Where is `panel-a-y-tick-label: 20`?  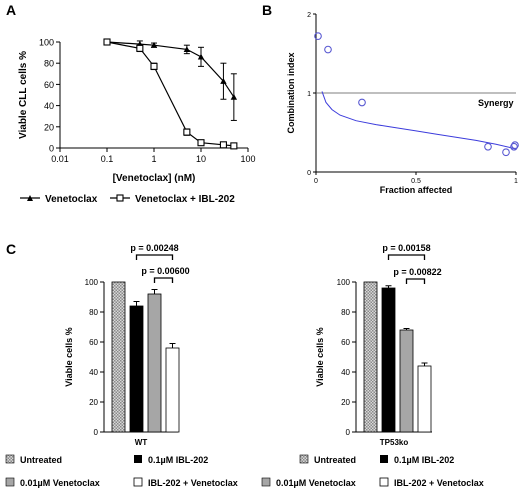
panel-a-y-tick-label: 20 is located at coordinates (49, 127).